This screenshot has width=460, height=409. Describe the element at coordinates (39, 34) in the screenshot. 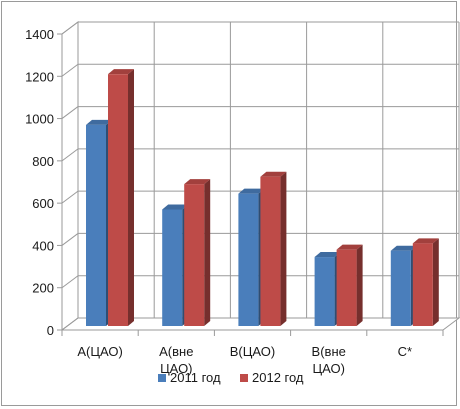

I see `y-tick-label: 1400` at that location.